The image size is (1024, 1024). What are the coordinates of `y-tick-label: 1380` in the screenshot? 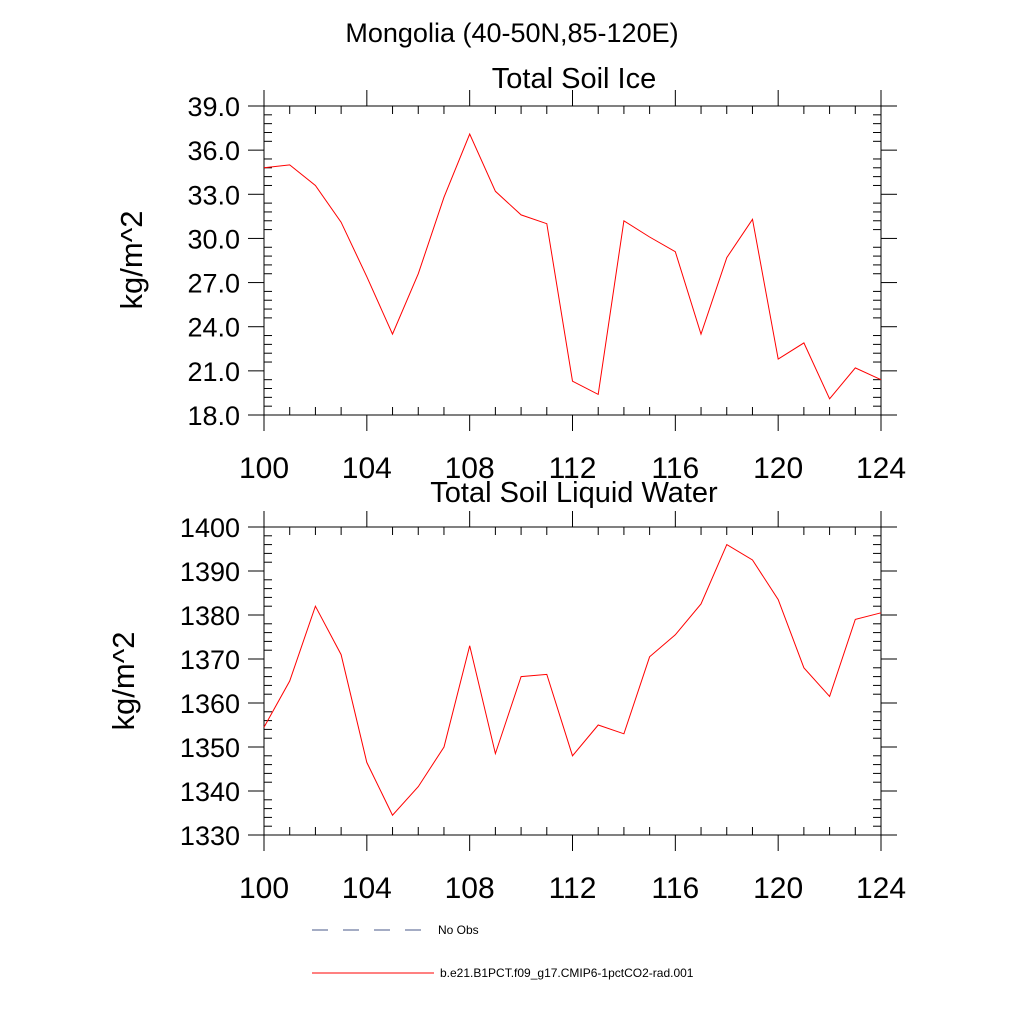 It's located at (210, 616).